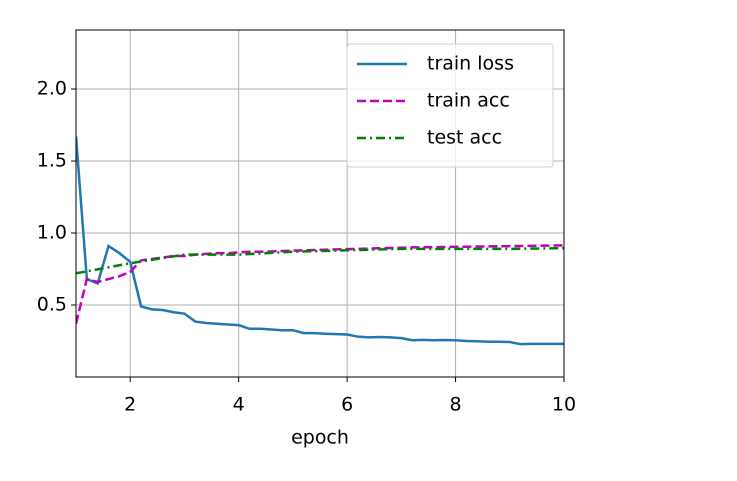  What do you see at coordinates (320, 438) in the screenshot?
I see `x-axis-label: epoch` at bounding box center [320, 438].